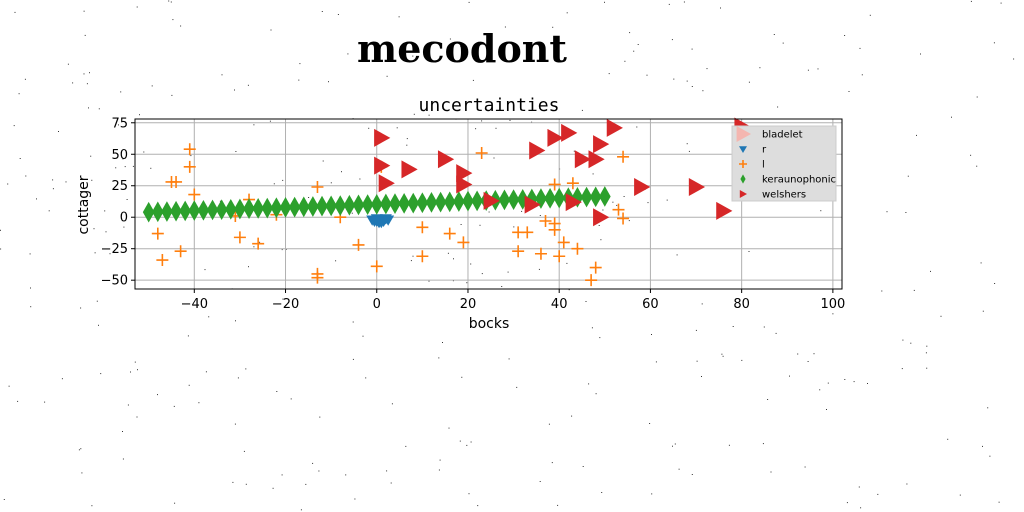 The image size is (1024, 512). What do you see at coordinates (84, 204) in the screenshot?
I see `y-axis-label: cottager` at bounding box center [84, 204].